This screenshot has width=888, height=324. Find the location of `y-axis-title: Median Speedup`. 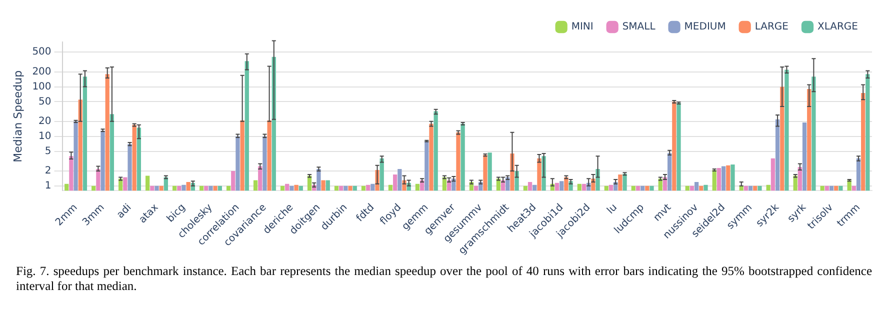

y-axis-title: Median Speedup is located at coordinates (17, 116).